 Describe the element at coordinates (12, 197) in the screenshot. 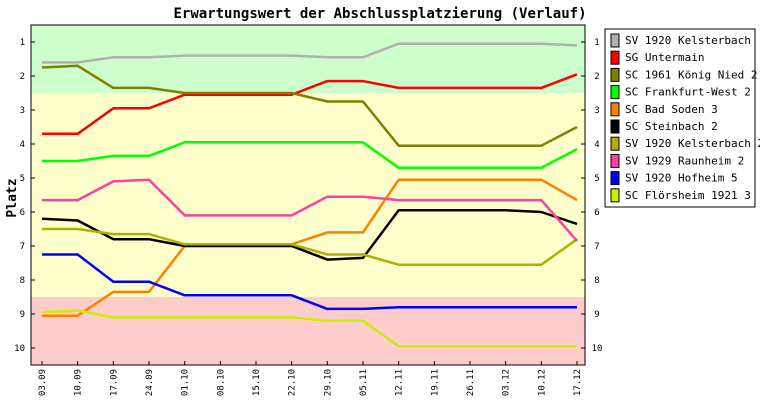

I see `y-axis-label: Platz` at that location.